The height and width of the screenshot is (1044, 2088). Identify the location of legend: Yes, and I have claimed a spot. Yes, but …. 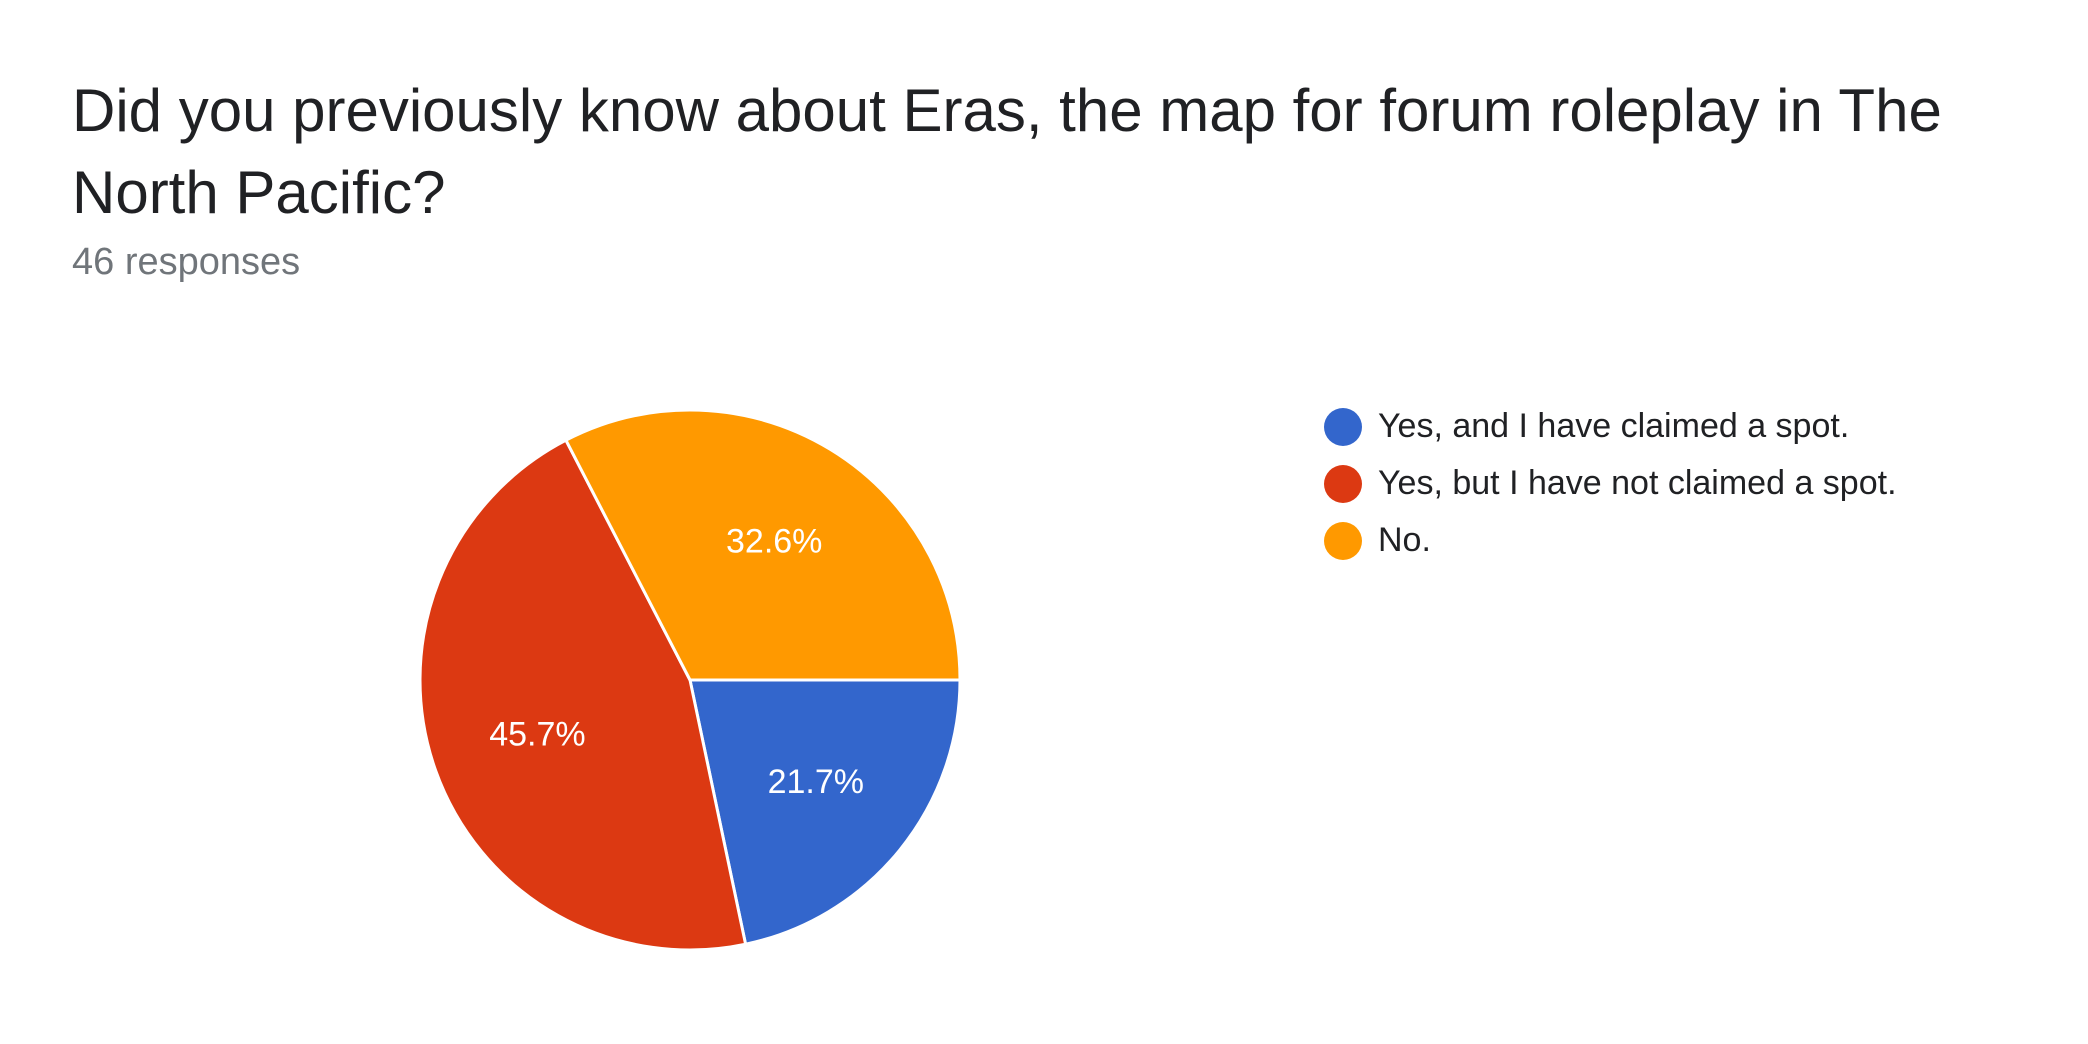
(1610, 483).